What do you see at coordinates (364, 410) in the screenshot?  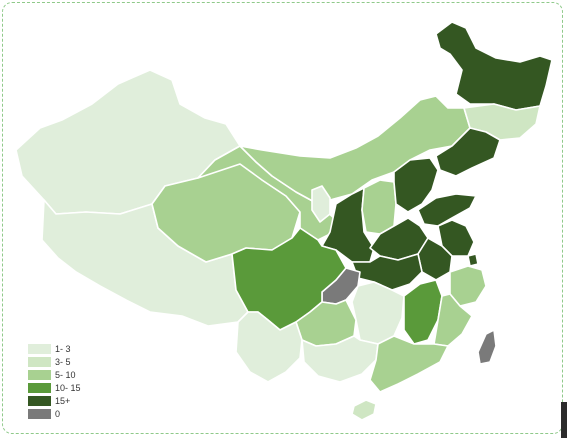 I see `region-hainan` at bounding box center [364, 410].